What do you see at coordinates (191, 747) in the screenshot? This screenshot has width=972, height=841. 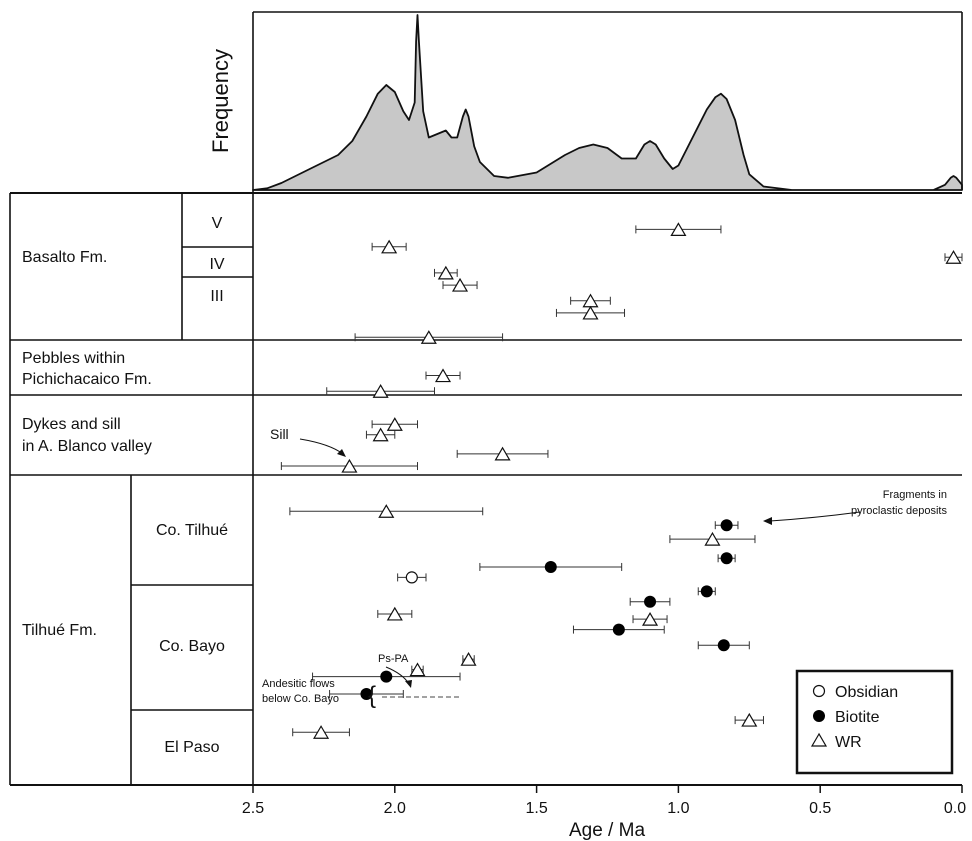 I see `subgroup-label-el-paso: El Paso` at bounding box center [191, 747].